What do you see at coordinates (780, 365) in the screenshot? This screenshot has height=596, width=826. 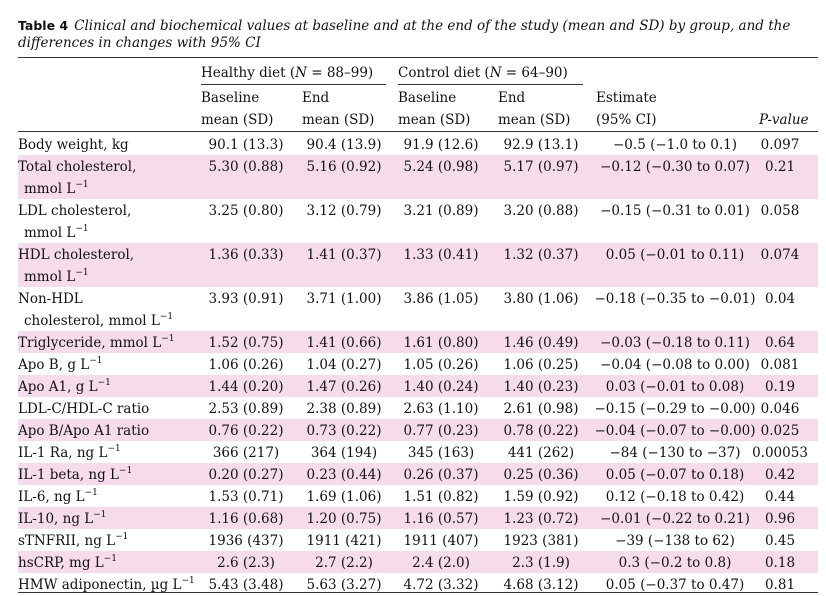 I see `cell-p: 0.081` at bounding box center [780, 365].